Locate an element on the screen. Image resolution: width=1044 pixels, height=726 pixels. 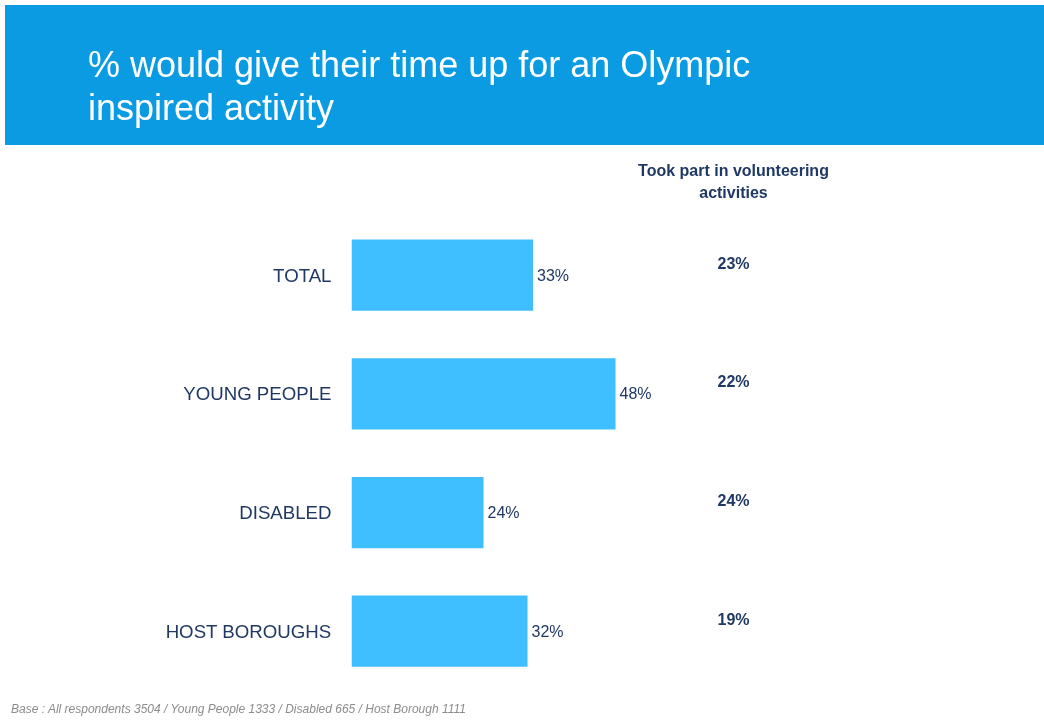
y-tick-label: DISABLED is located at coordinates (285, 513).